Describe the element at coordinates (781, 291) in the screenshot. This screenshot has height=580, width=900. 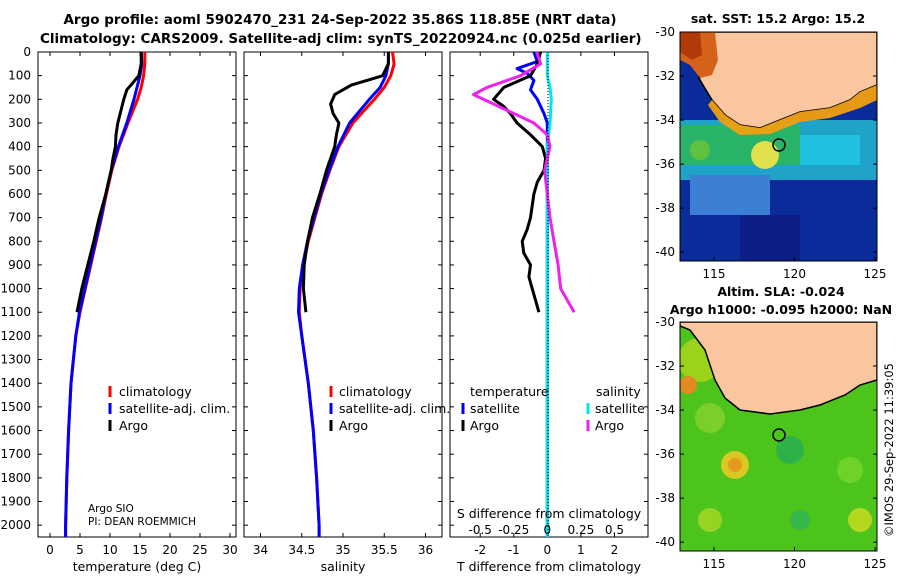
I see `map-bottom-title1: Altim. SLA: -0.024` at that location.